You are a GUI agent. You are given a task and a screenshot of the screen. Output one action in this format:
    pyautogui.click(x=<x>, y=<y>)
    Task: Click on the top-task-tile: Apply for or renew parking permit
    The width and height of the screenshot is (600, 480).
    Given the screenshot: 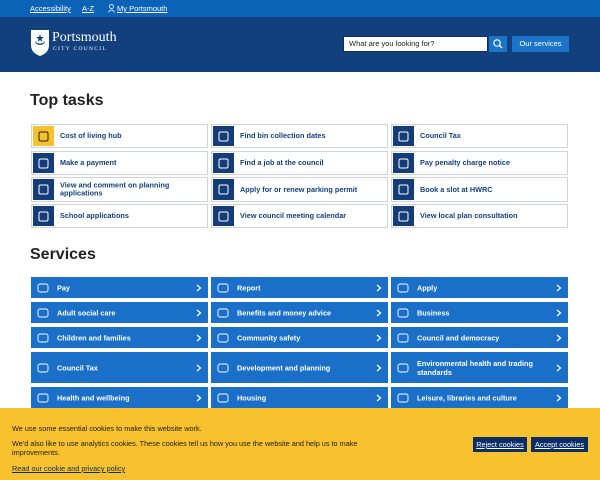 What is the action you would take?
    pyautogui.click(x=299, y=189)
    